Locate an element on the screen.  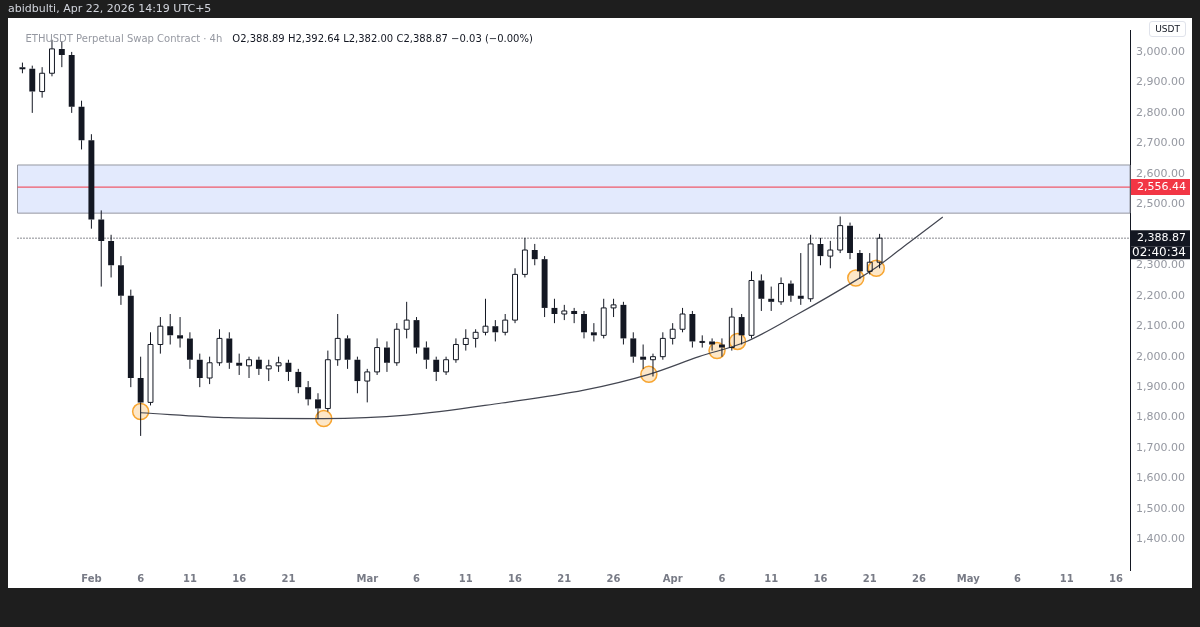
y-tick-label: 2,600.00 is located at coordinates (1160, 173).